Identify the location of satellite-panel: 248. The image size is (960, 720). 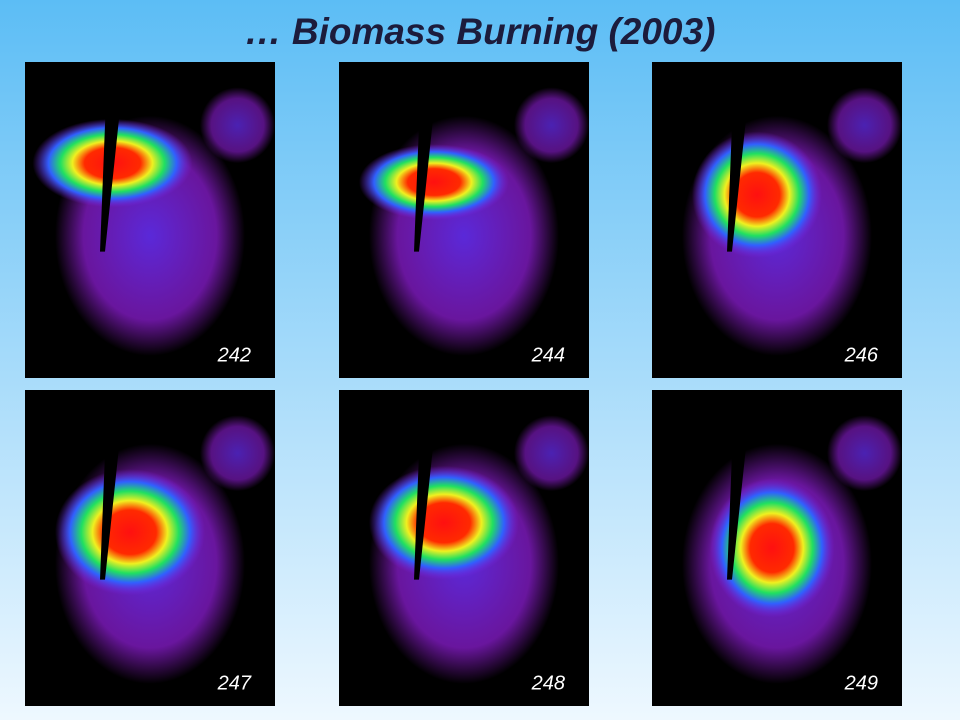
(464, 548).